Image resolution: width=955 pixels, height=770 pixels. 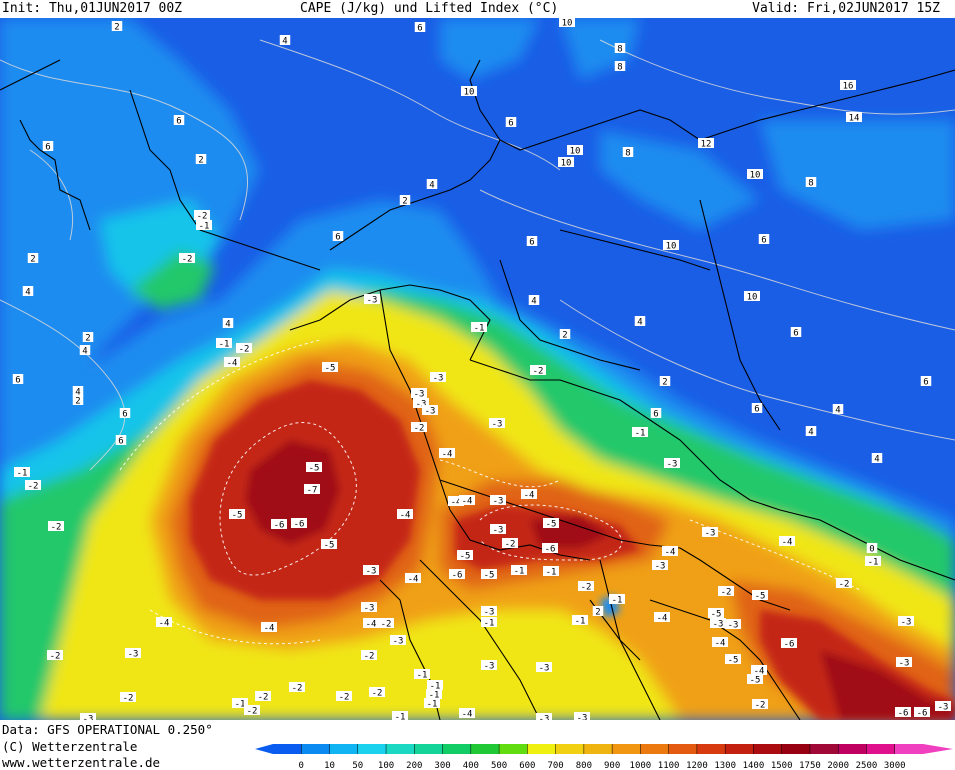 I want to click on colorbar-tick-label: 1200, so click(x=697, y=765).